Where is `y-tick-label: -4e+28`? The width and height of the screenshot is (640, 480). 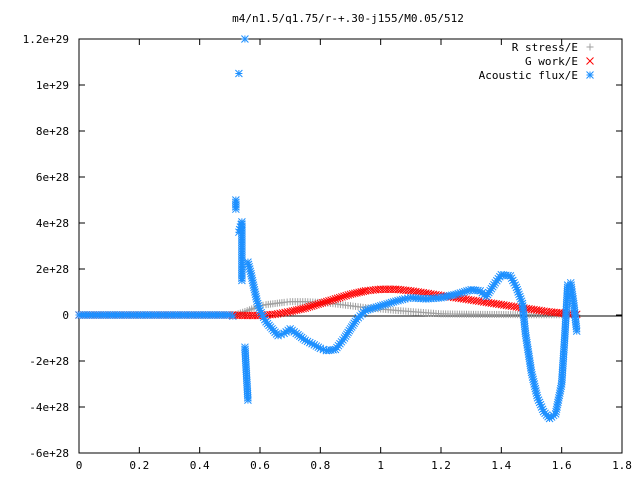 y-tick-label: -4e+28 is located at coordinates (49, 407).